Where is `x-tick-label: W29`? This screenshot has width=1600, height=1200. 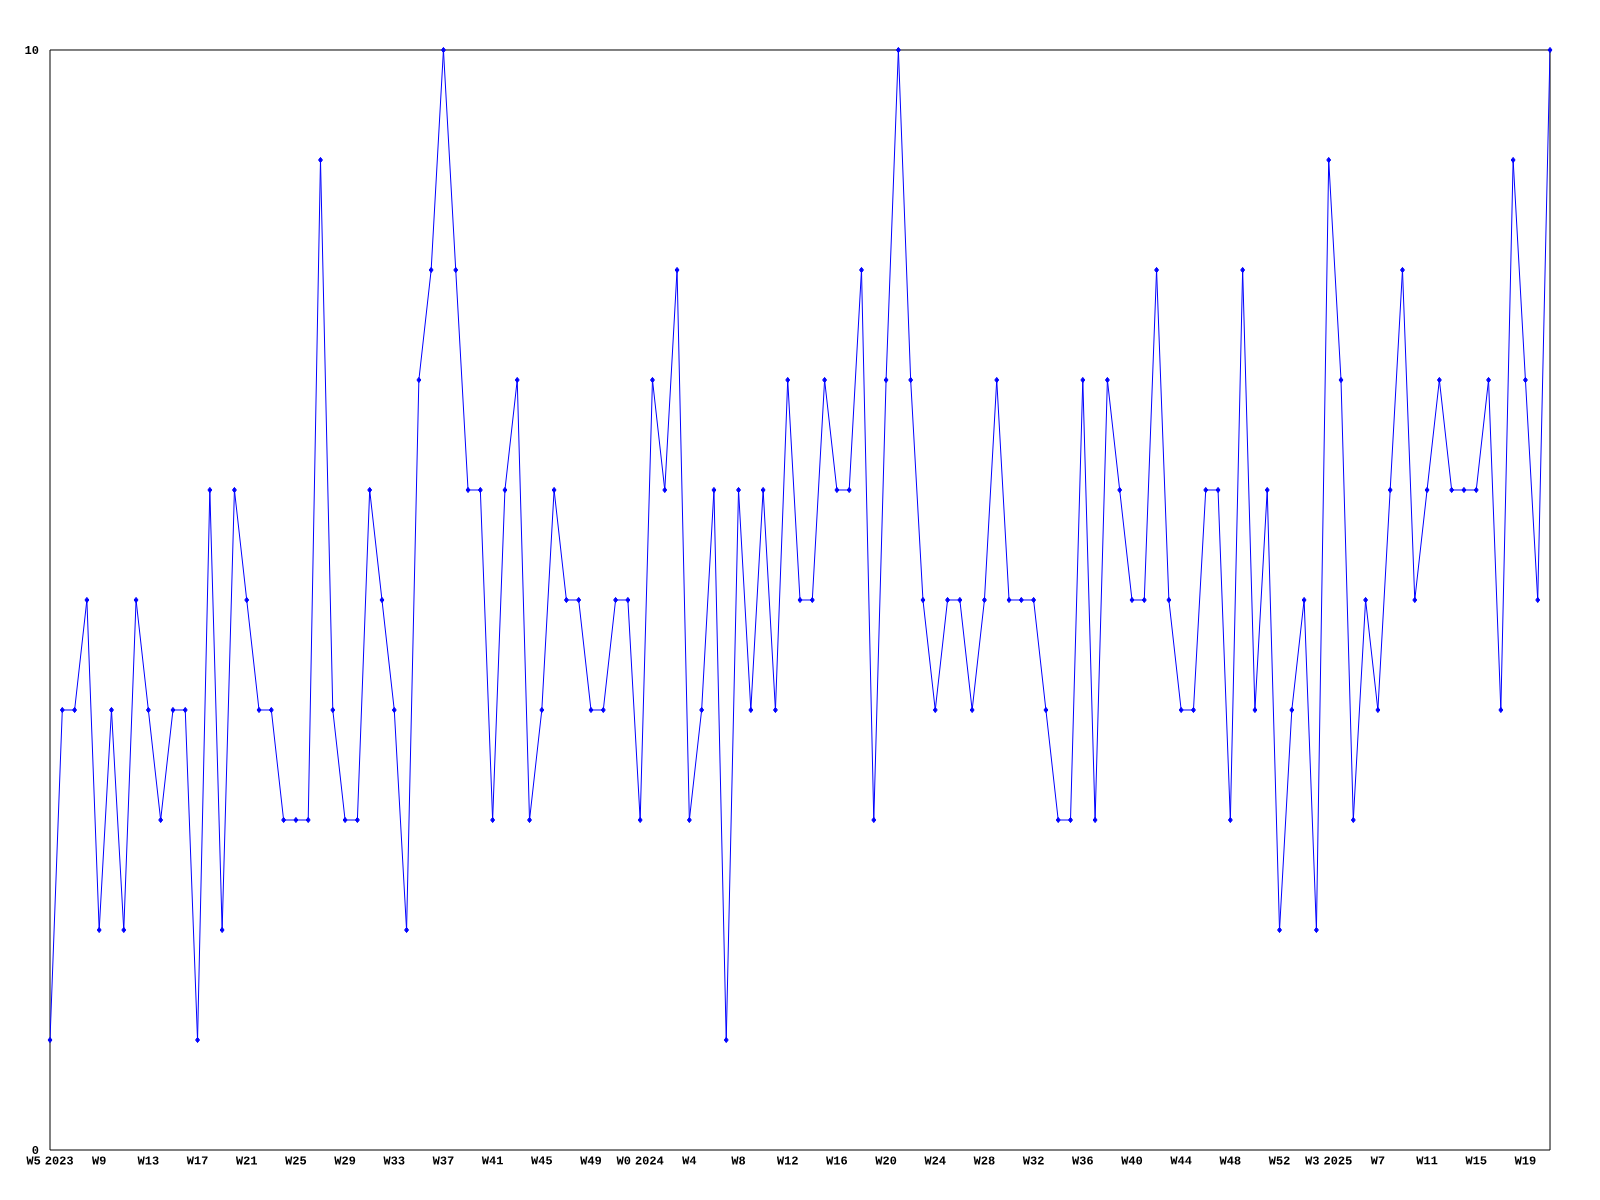 x-tick-label: W29 is located at coordinates (345, 1160).